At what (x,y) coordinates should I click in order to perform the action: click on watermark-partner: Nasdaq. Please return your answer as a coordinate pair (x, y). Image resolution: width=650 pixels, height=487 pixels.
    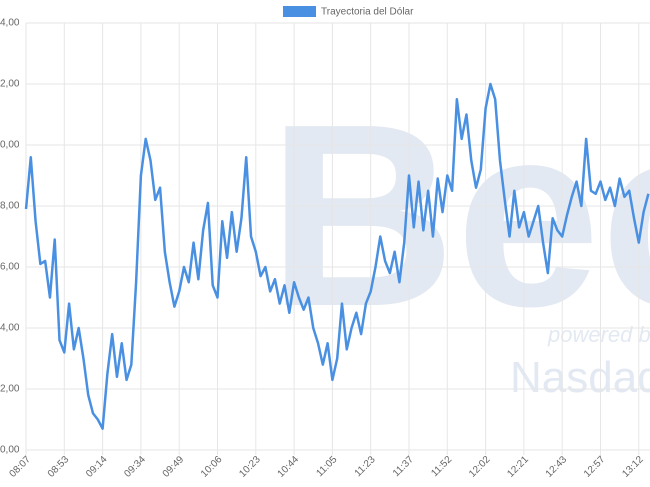
    Looking at the image, I should click on (580, 377).